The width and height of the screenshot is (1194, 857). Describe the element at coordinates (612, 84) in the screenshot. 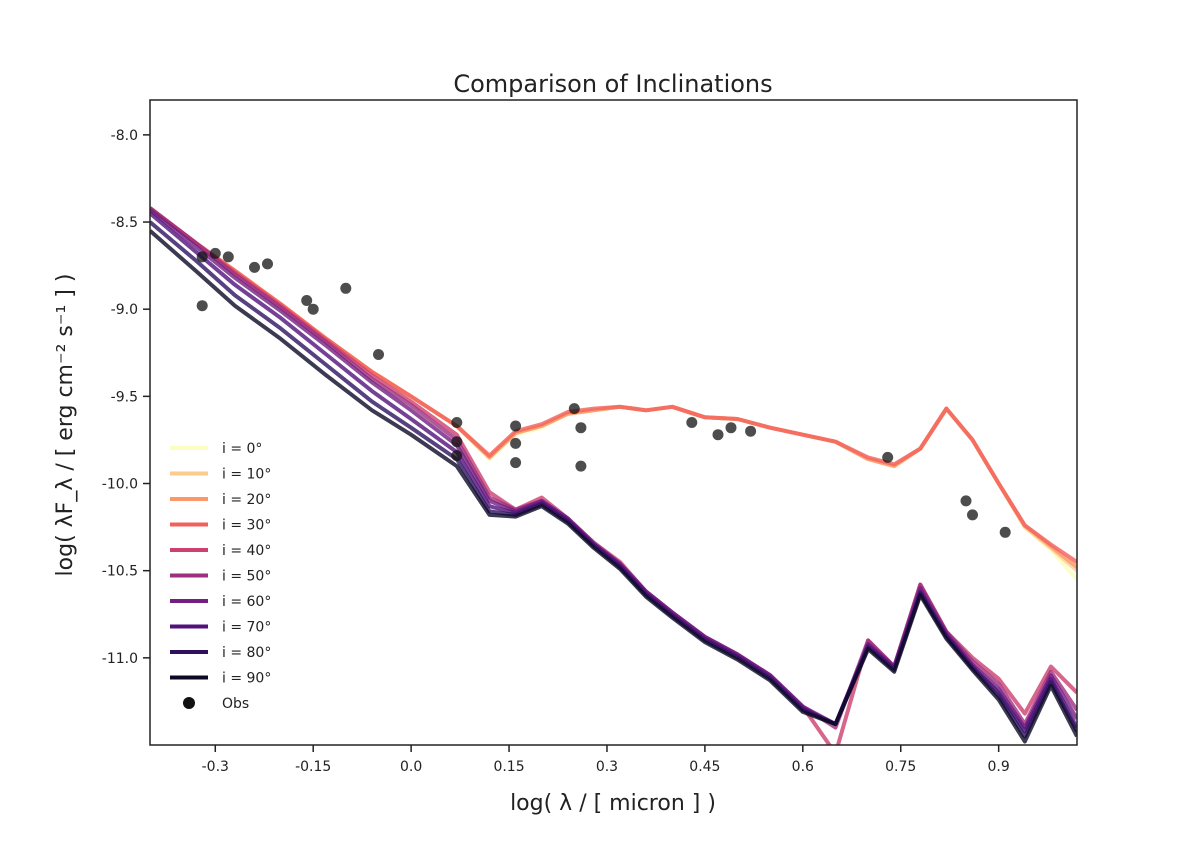

I see `chart-title: Comparison of Inclinations` at that location.